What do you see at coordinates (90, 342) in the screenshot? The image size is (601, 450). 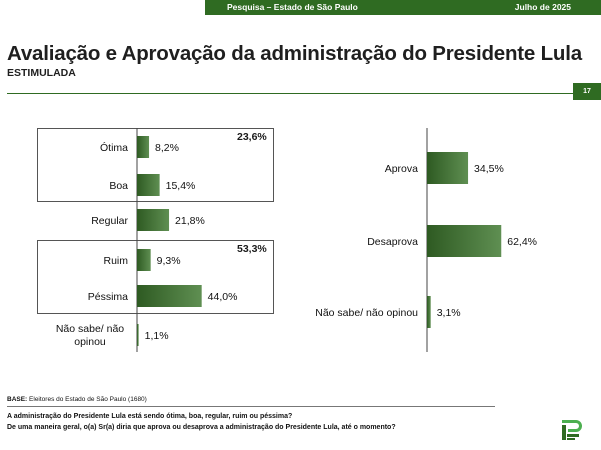 I see `evaluation-category-label: opinou` at bounding box center [90, 342].